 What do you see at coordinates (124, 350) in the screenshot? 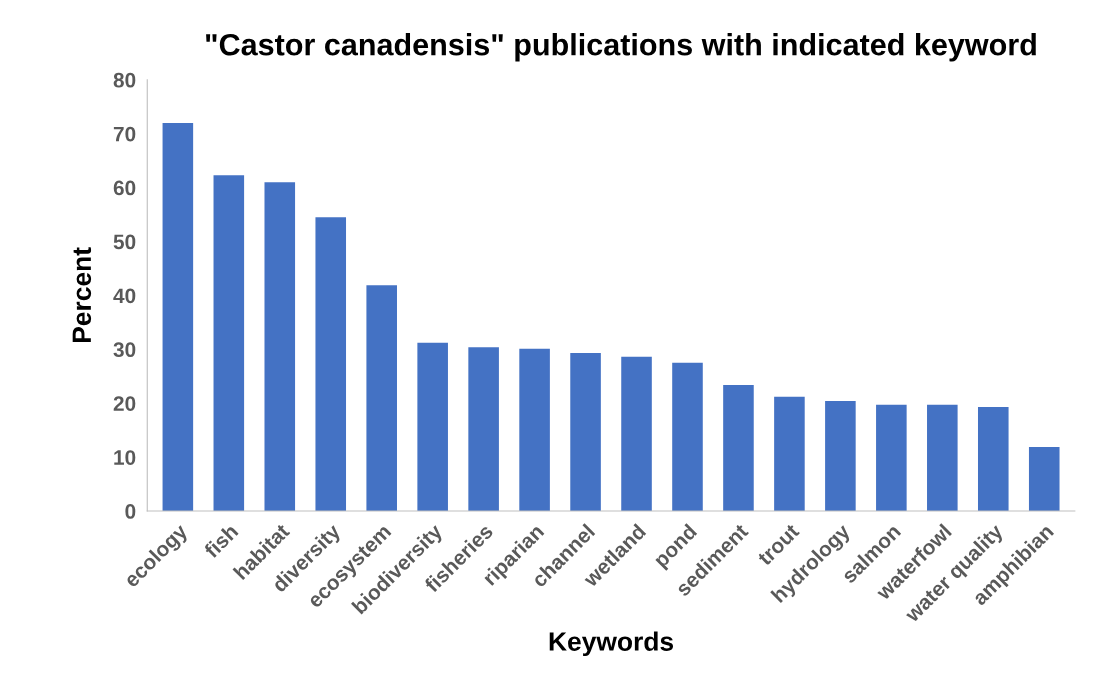
I see `y-tick-label: 30` at bounding box center [124, 350].